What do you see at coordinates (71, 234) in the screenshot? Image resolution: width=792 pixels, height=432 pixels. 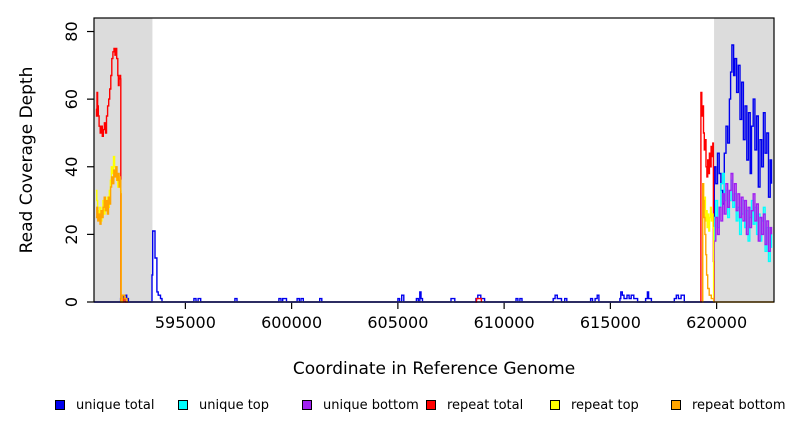 I see `y-tick-label: 20` at bounding box center [71, 234].